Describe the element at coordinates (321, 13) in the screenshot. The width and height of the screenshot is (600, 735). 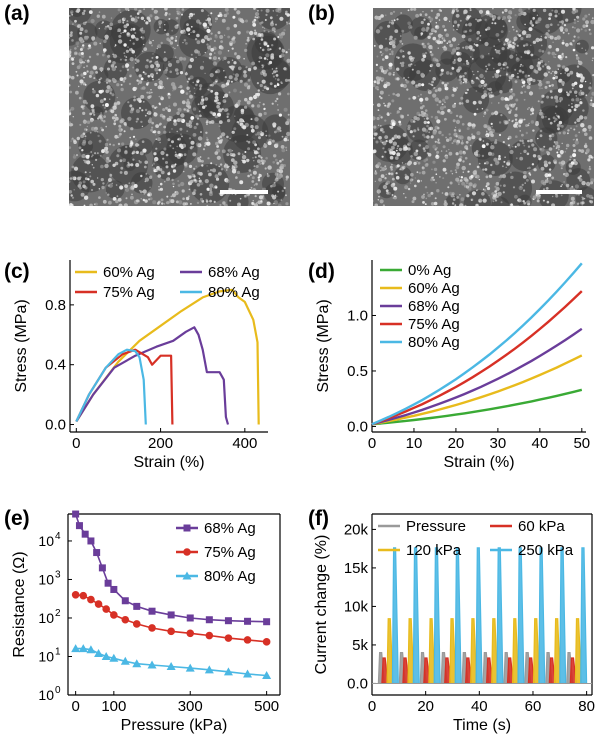
I see `panel-label-b: (b)` at that location.